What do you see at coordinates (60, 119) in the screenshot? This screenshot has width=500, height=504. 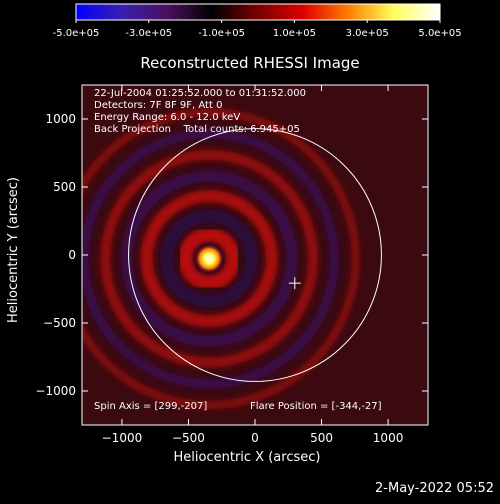 I see `y-tick-label: 1000` at bounding box center [60, 119].